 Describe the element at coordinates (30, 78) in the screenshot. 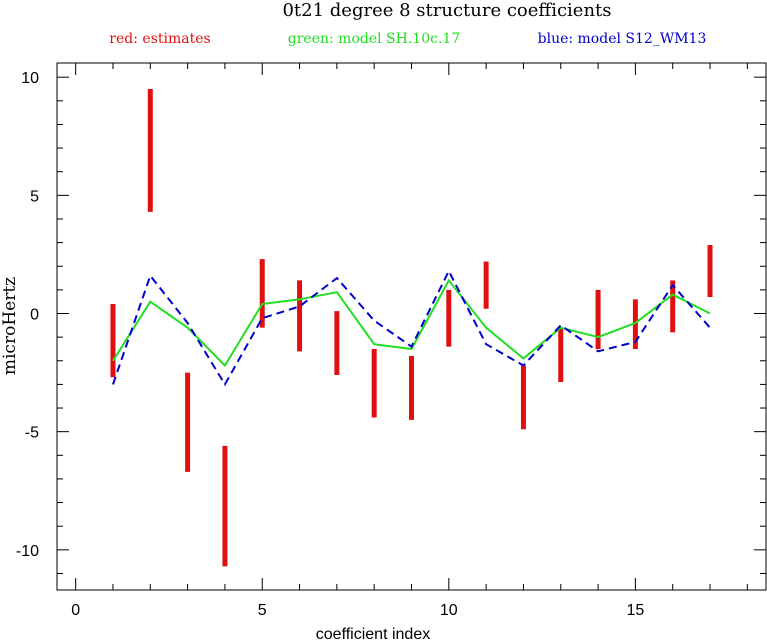

I see `y-tick-label: 10` at that location.